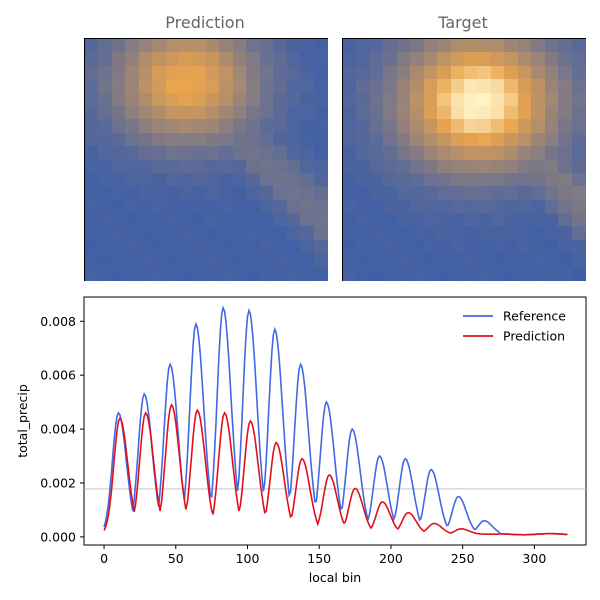 The height and width of the screenshot is (600, 600). I want to click on y-tick-label: 0.008, so click(58, 321).